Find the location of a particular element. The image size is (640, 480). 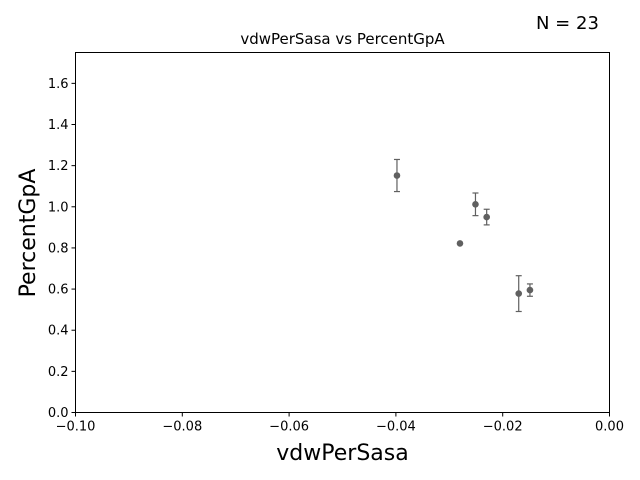

y-tick-label: 0.4 is located at coordinates (58, 331).